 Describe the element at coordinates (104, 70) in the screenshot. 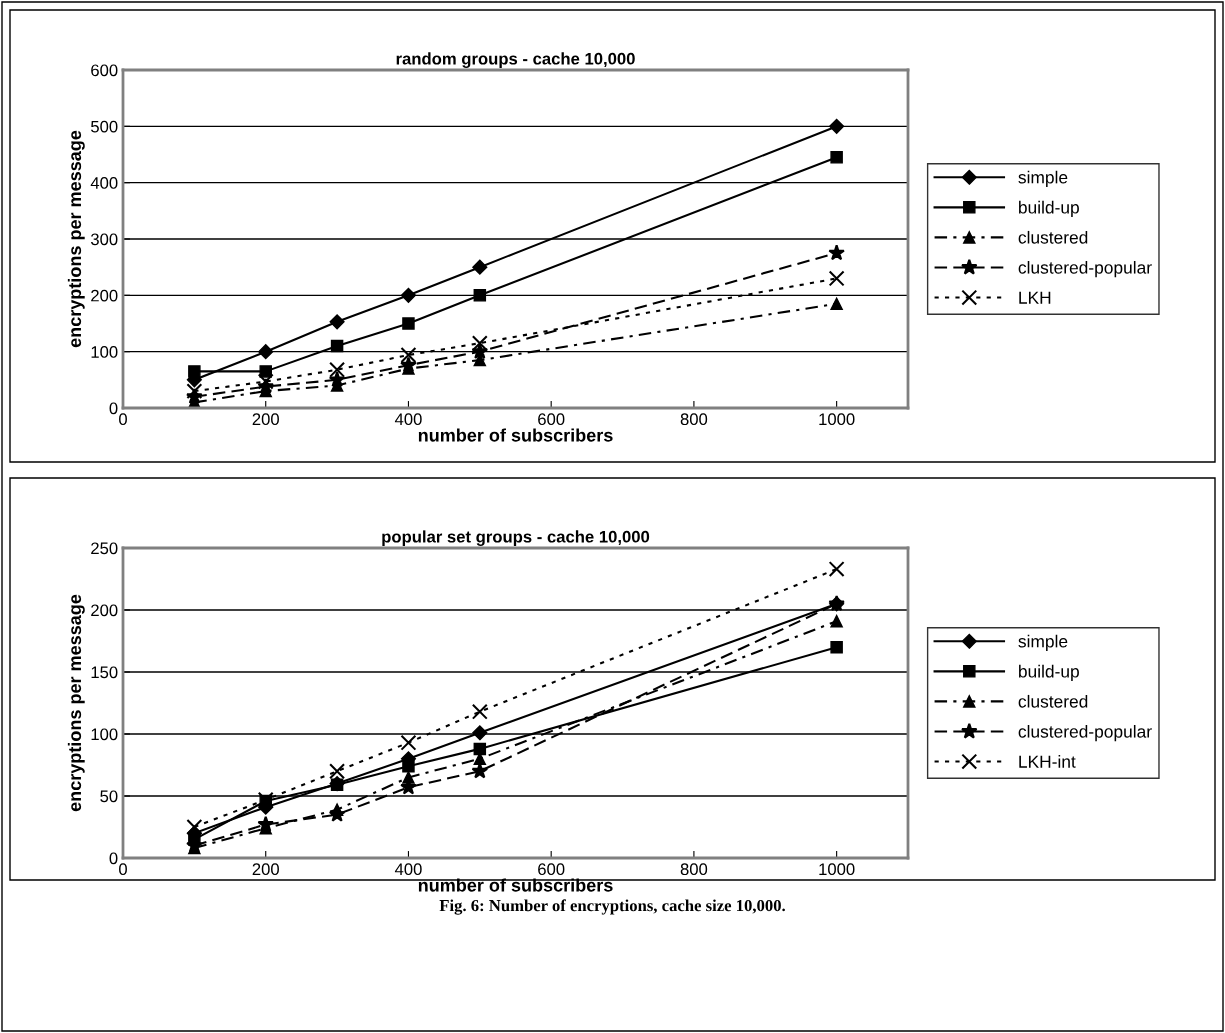

I see `y-tick-label: 600` at that location.